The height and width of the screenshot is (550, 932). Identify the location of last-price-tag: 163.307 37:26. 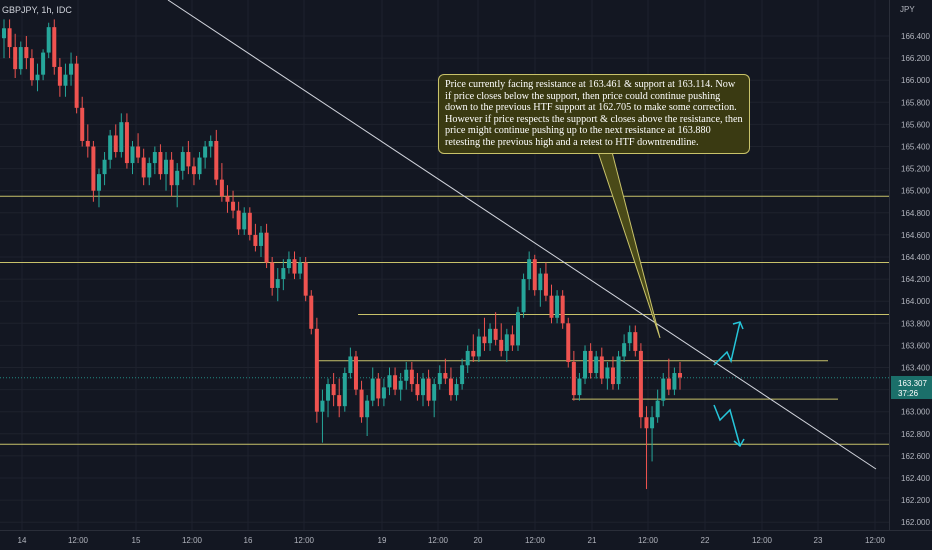
(911, 387).